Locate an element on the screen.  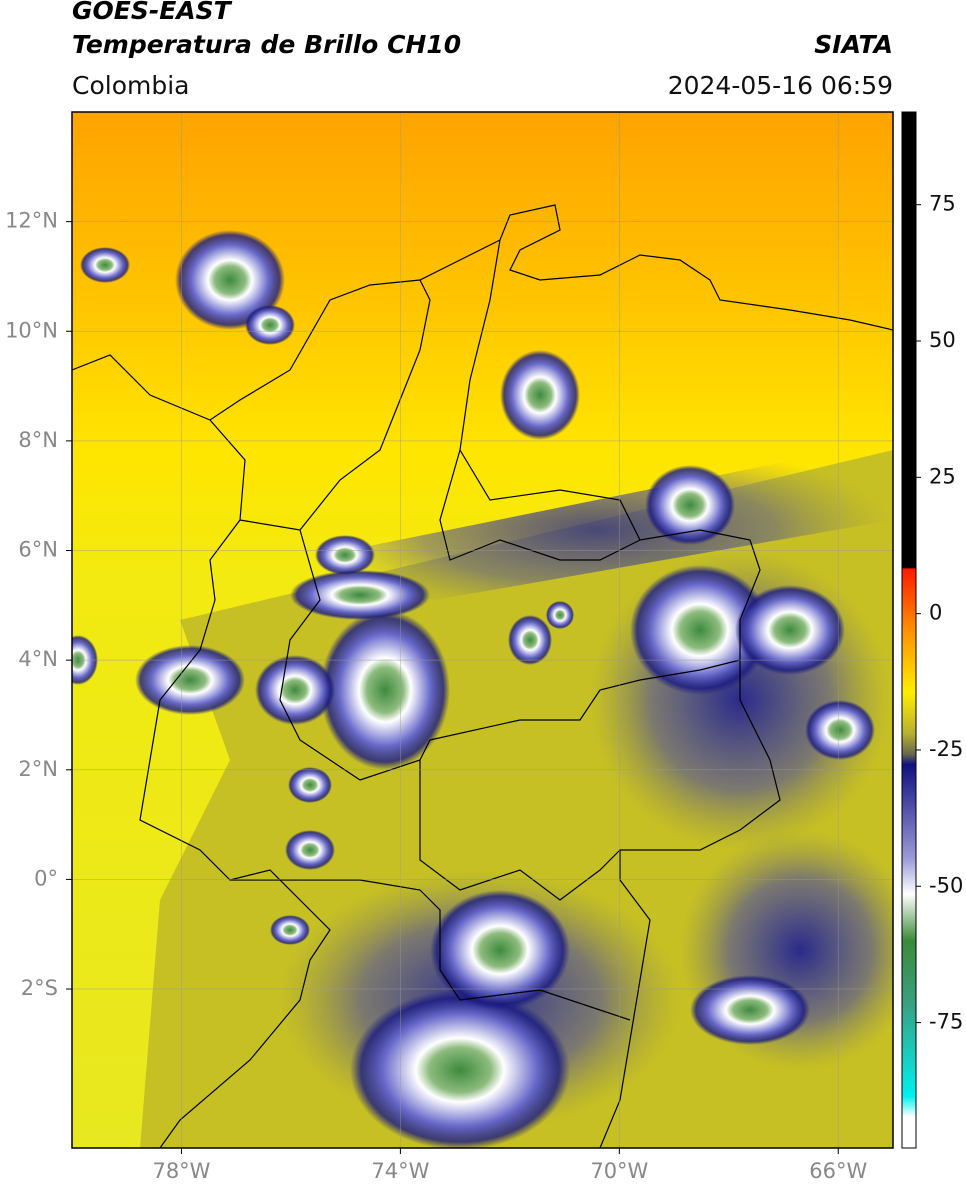
colorbar-label: -25 is located at coordinates (946, 749).